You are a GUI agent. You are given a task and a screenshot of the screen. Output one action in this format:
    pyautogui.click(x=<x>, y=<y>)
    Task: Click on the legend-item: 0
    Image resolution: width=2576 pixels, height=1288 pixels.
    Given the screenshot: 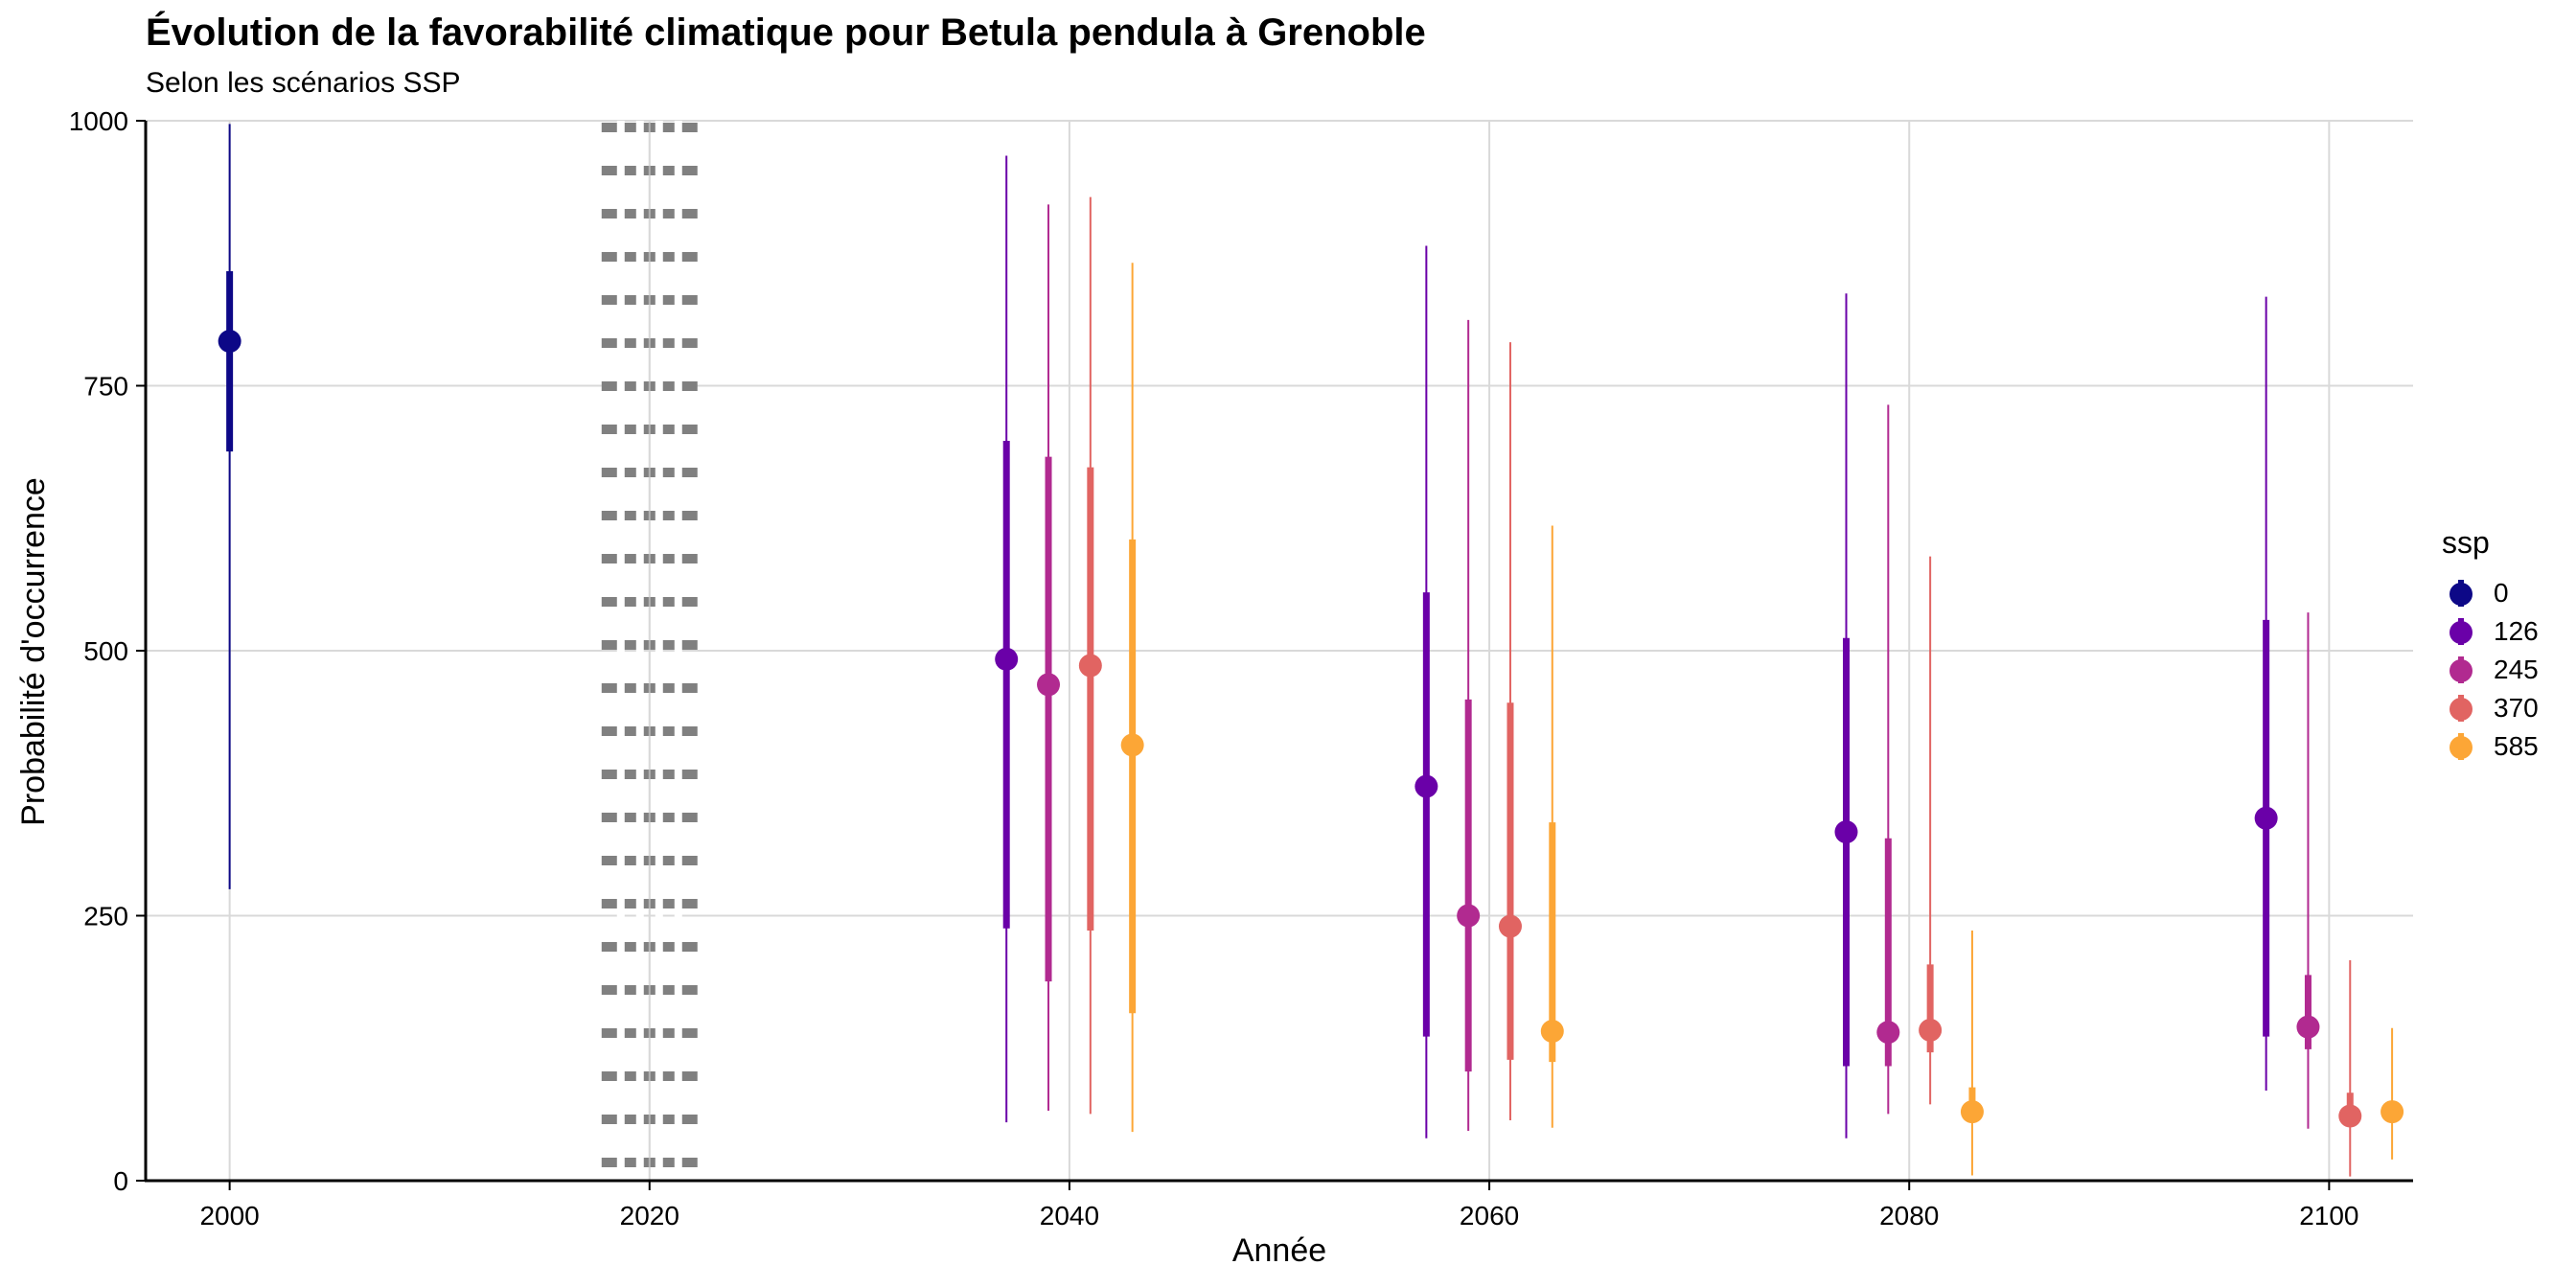 What is the action you would take?
    pyautogui.click(x=2490, y=593)
    